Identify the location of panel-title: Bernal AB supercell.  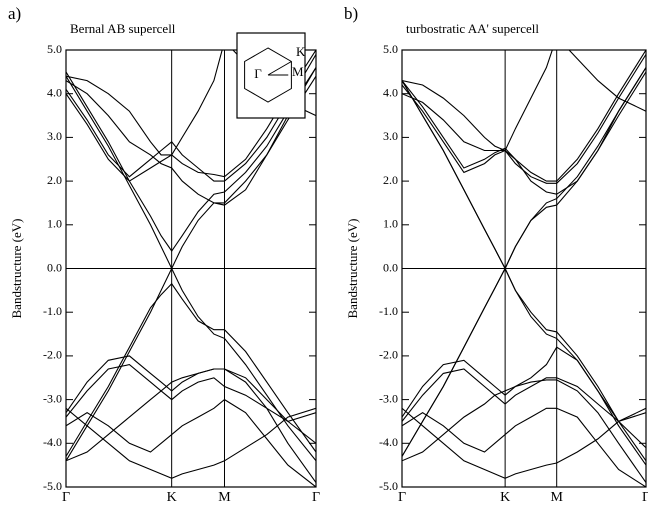
(123, 28).